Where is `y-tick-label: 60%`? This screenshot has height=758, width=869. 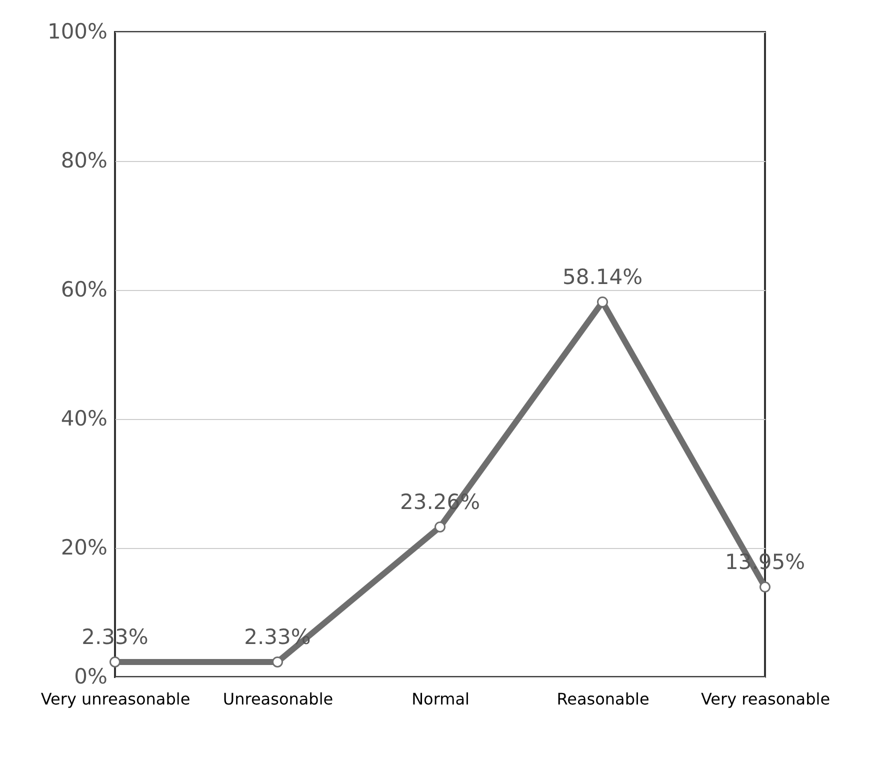
y-tick-label: 60% is located at coordinates (84, 290).